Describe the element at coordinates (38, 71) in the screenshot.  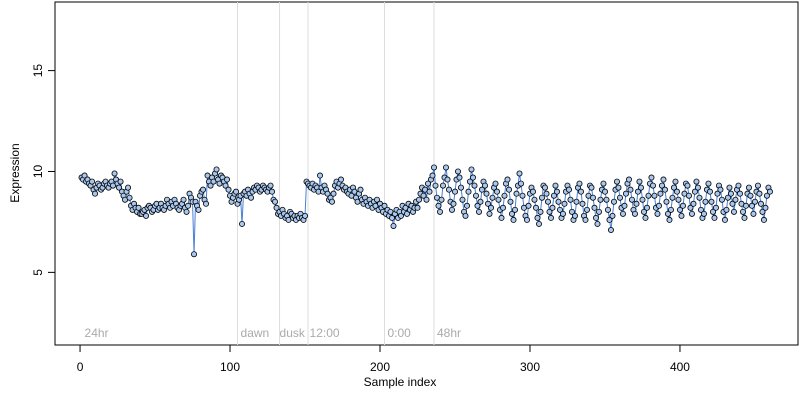
I see `y-tick-label: 15` at that location.